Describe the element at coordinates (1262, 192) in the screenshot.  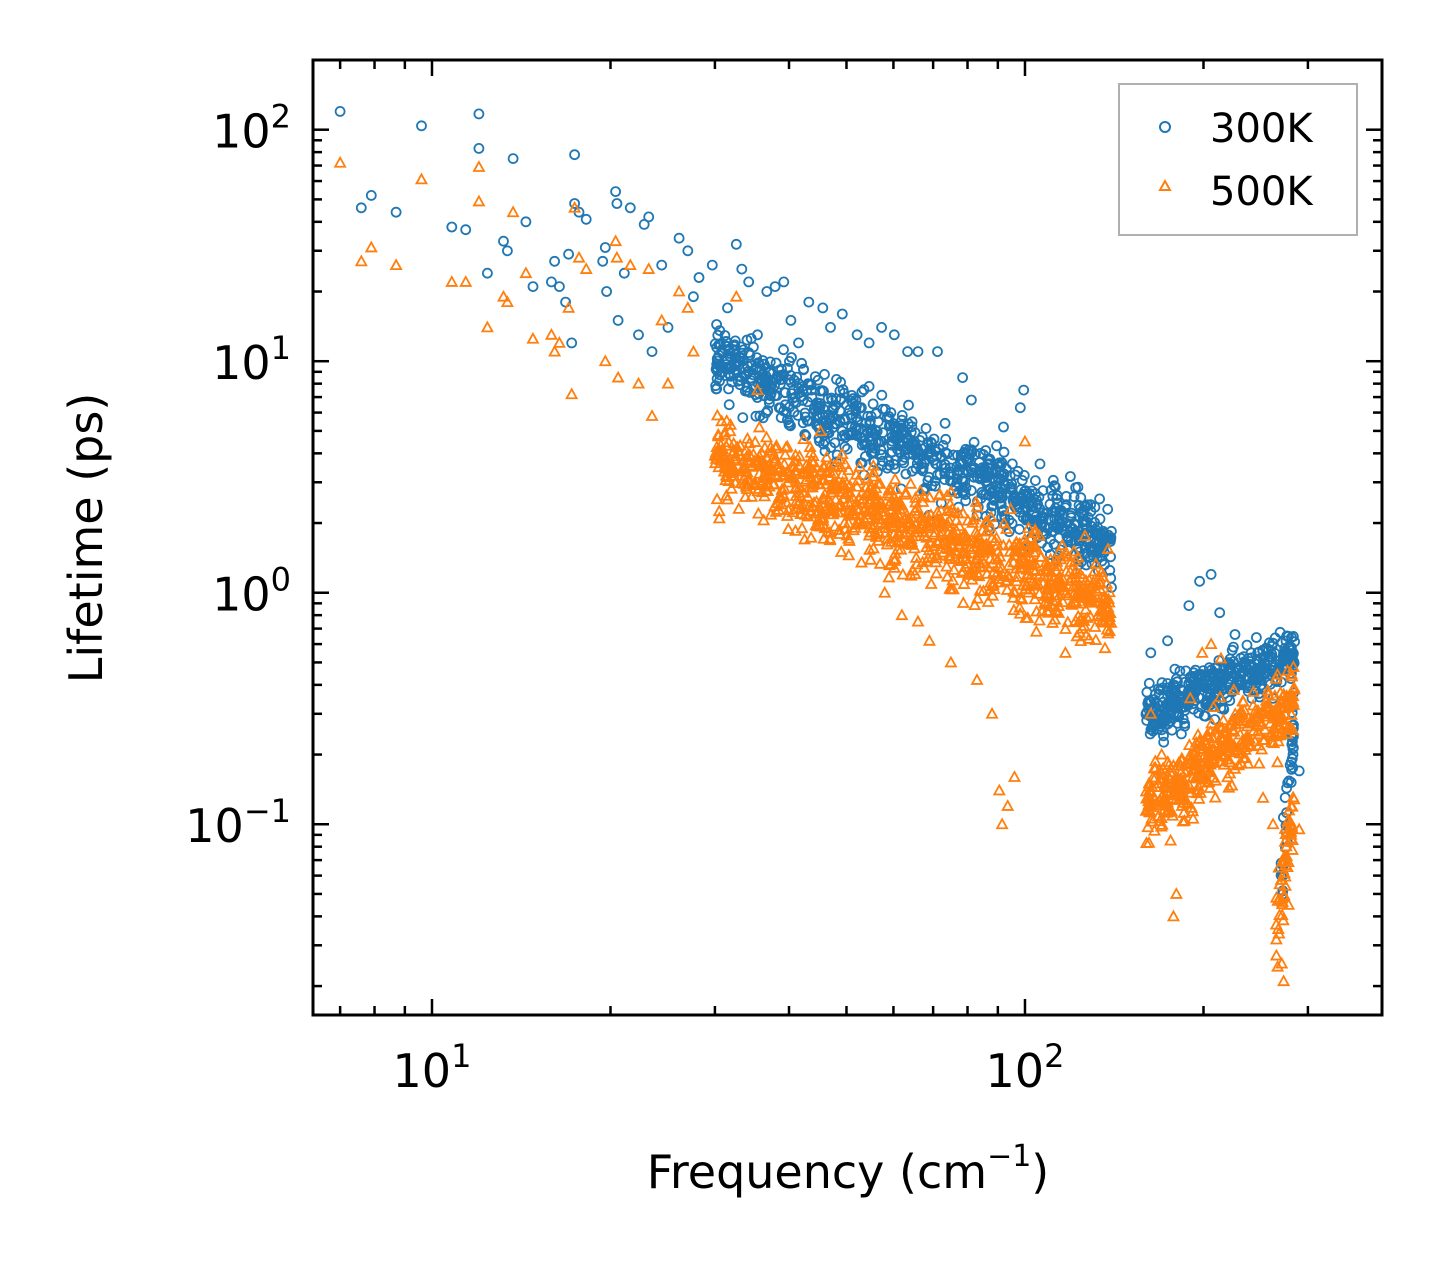
I see `legend-label-500k: 500K` at that location.